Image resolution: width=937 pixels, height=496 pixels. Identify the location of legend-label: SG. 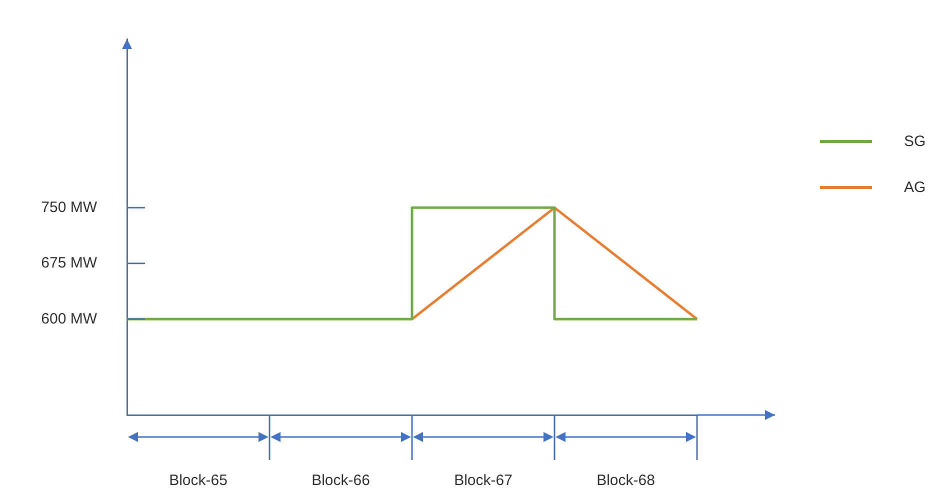
(915, 141).